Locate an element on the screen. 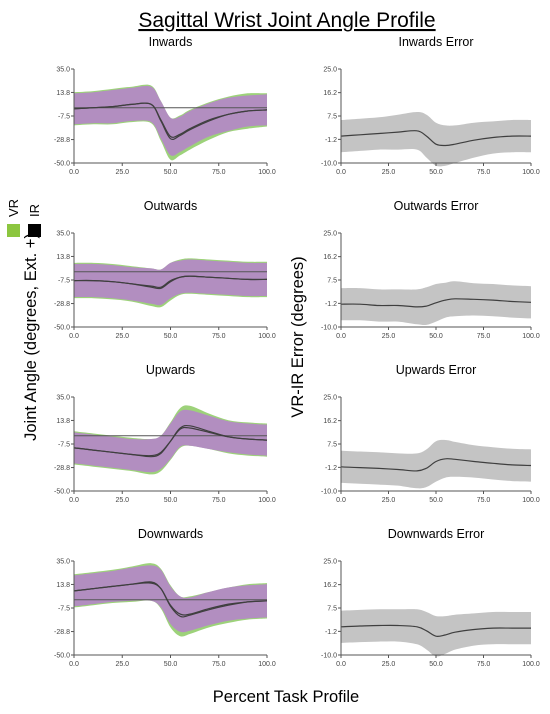 The width and height of the screenshot is (550, 714). inwards-error-ytick-label: 25.0 is located at coordinates (330, 70).